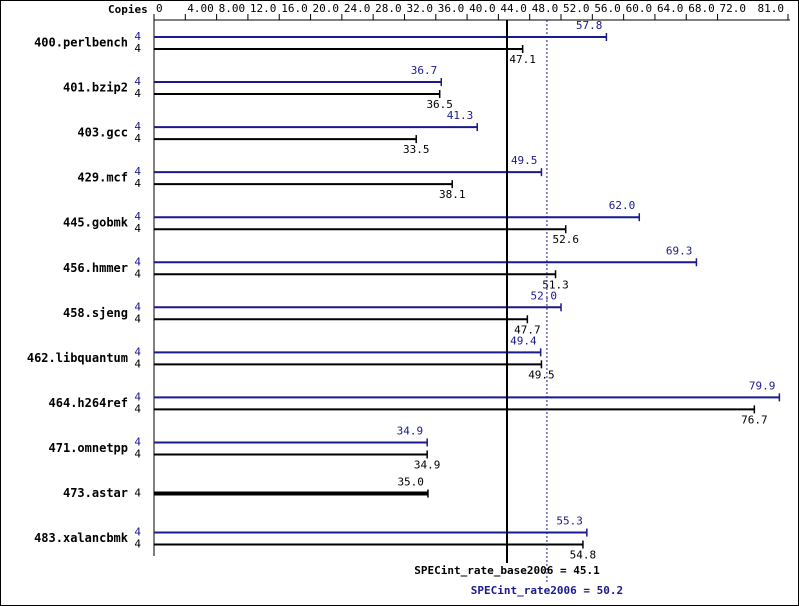 The width and height of the screenshot is (799, 606). What do you see at coordinates (102, 133) in the screenshot?
I see `category-label: 403.gcc` at bounding box center [102, 133].